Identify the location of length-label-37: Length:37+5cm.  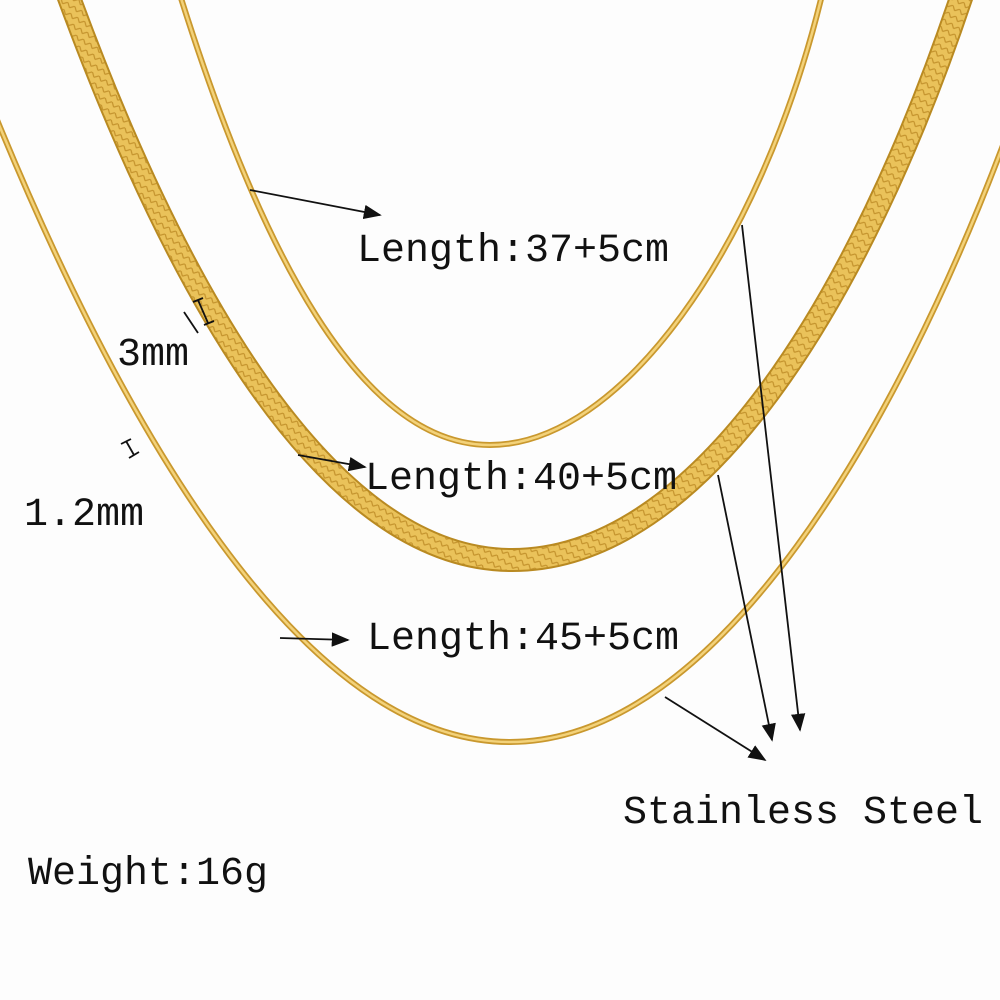
(513, 251).